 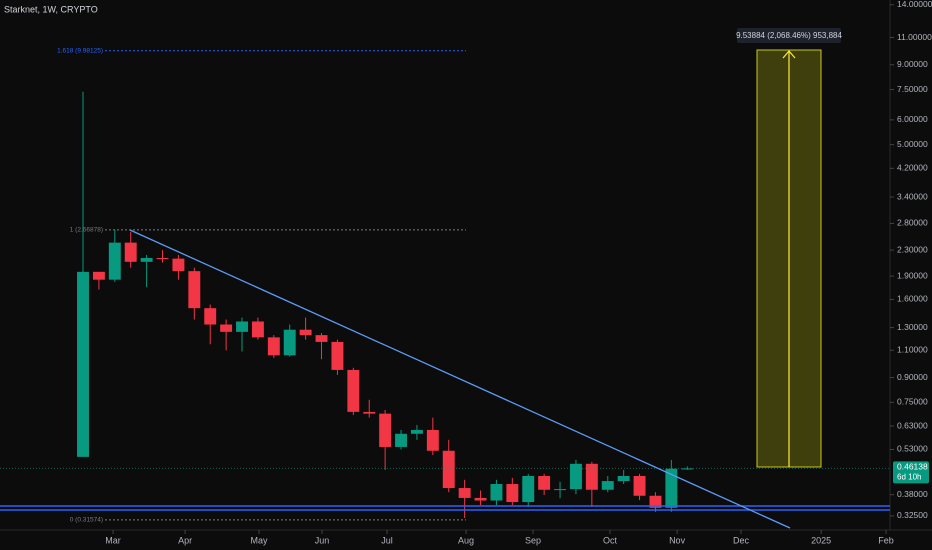 I want to click on x-tick-label: Feb, so click(x=886, y=540).